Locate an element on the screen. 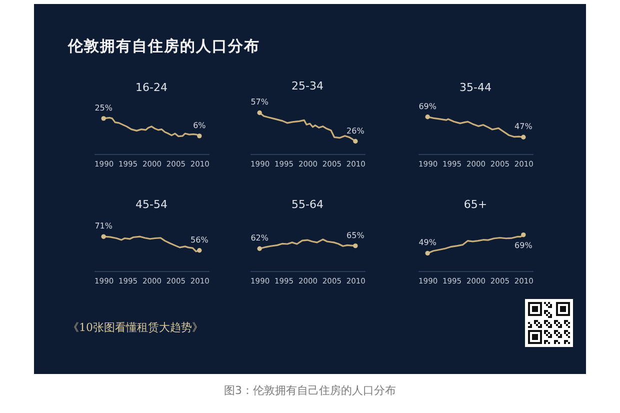 This screenshot has width=620, height=413. data-label: 71% is located at coordinates (103, 226).